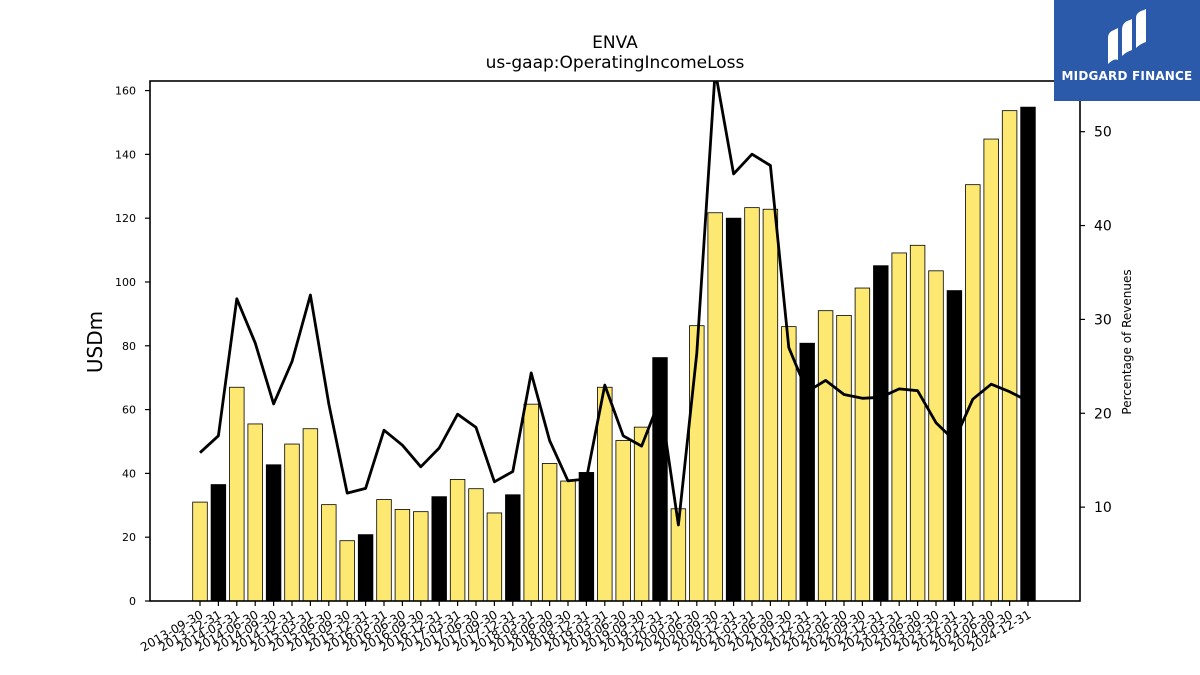 This screenshot has height=675, width=1200. I want to click on y-tick-label: 60, so click(129, 410).